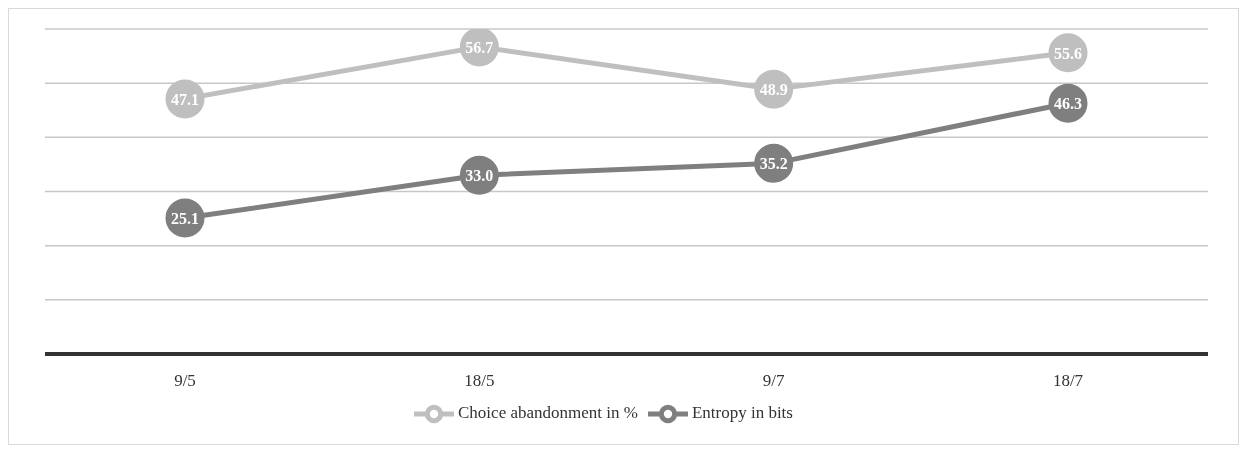 The image size is (1247, 453). I want to click on data-label: 56.7, so click(479, 47).